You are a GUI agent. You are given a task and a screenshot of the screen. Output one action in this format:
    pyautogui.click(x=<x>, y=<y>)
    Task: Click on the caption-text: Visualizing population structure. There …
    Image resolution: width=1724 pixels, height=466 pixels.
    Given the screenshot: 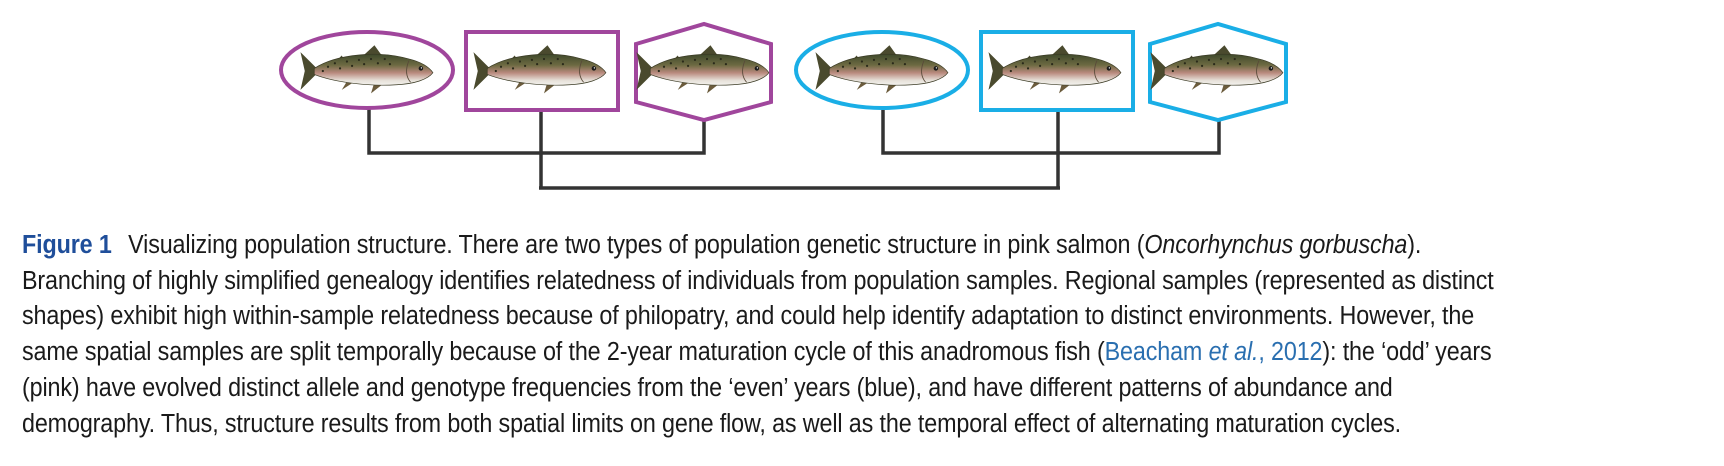 What is the action you would take?
    pyautogui.click(x=636, y=245)
    